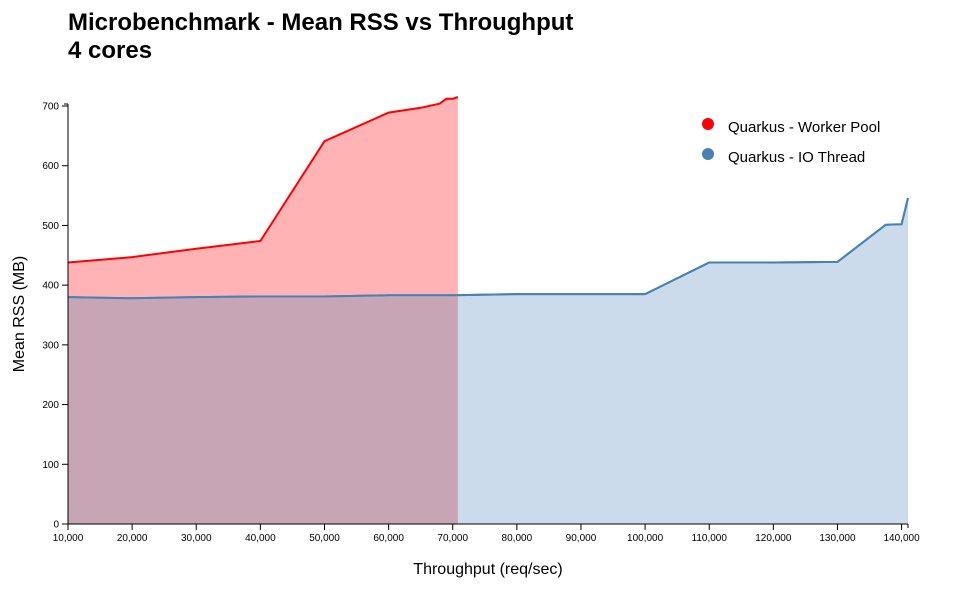  I want to click on y-tick-label: 200, so click(50, 405).